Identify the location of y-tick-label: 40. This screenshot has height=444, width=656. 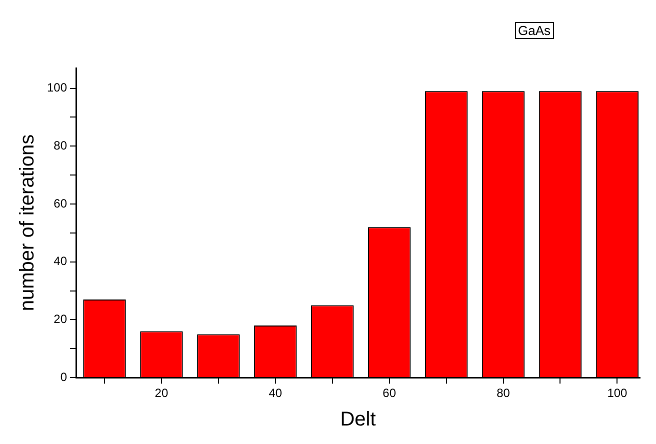
(61, 261).